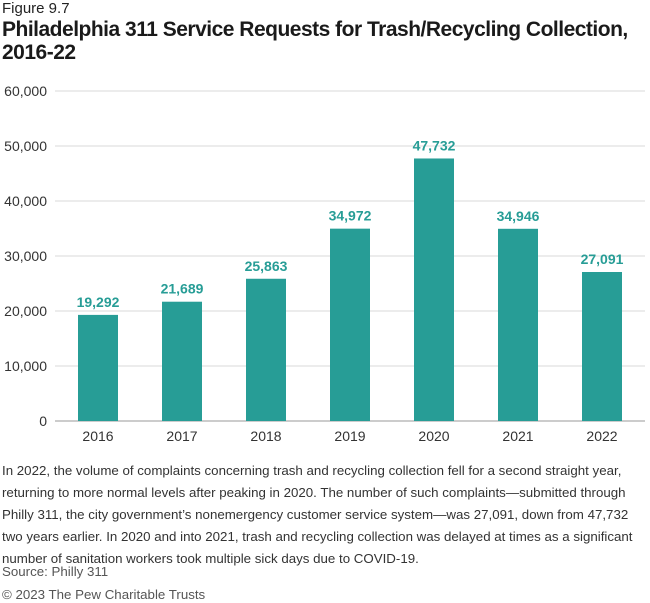  I want to click on y-tick-label: 60,000, so click(25, 91).